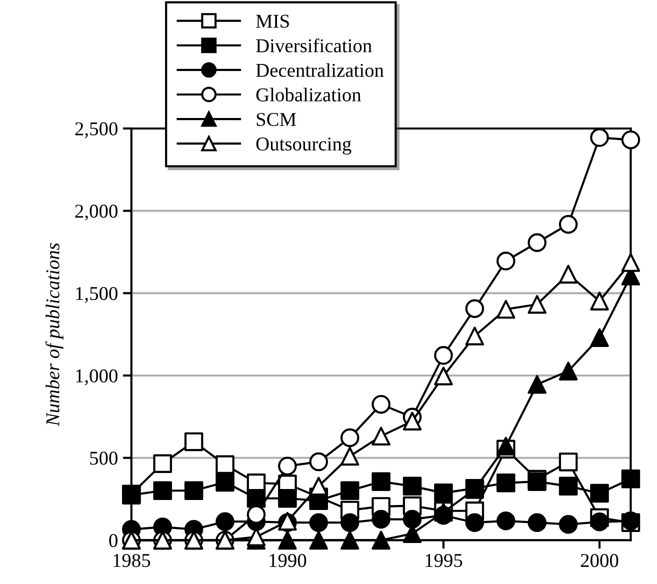 This screenshot has height=584, width=657. I want to click on x-tick-label: 1995, so click(444, 561).